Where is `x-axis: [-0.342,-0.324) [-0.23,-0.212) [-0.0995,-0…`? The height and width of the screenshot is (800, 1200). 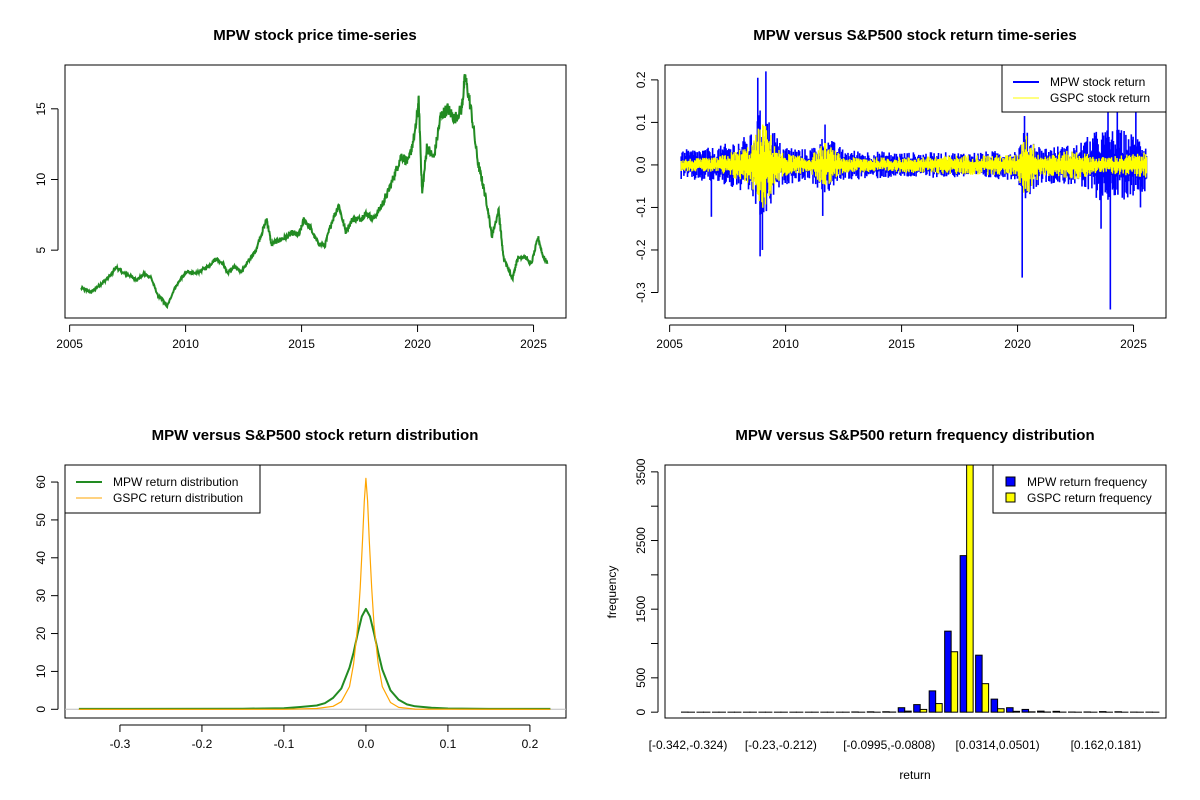 x-axis: [-0.342,-0.324) [-0.23,-0.212) [-0.0995,-0… is located at coordinates (895, 745).